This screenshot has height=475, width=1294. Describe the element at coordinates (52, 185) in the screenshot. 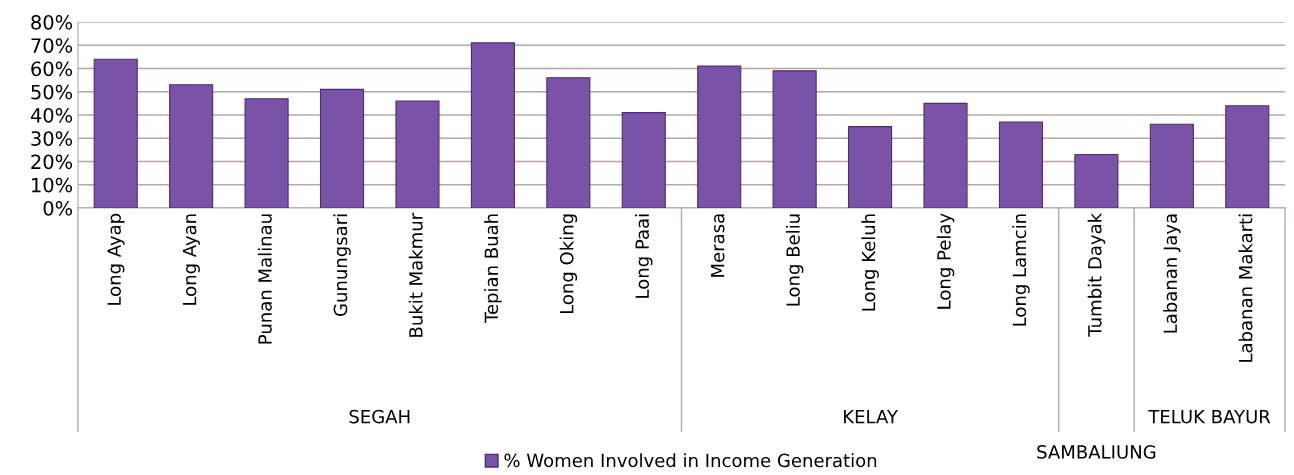

I see `y-tick-label: 10%` at that location.